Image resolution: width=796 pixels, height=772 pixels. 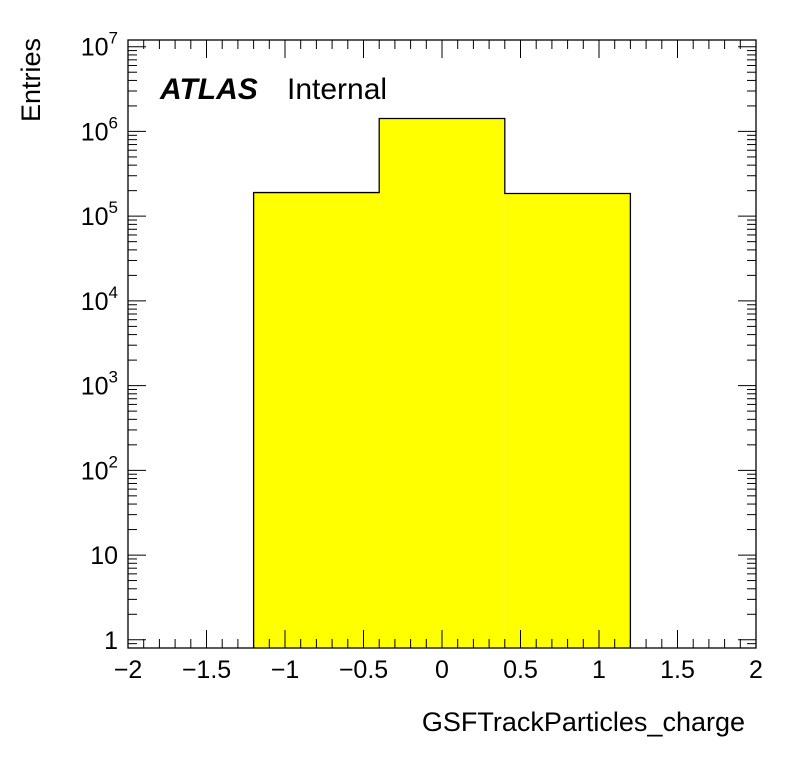 What do you see at coordinates (113, 292) in the screenshot?
I see `y-tick-exponent: 4` at bounding box center [113, 292].